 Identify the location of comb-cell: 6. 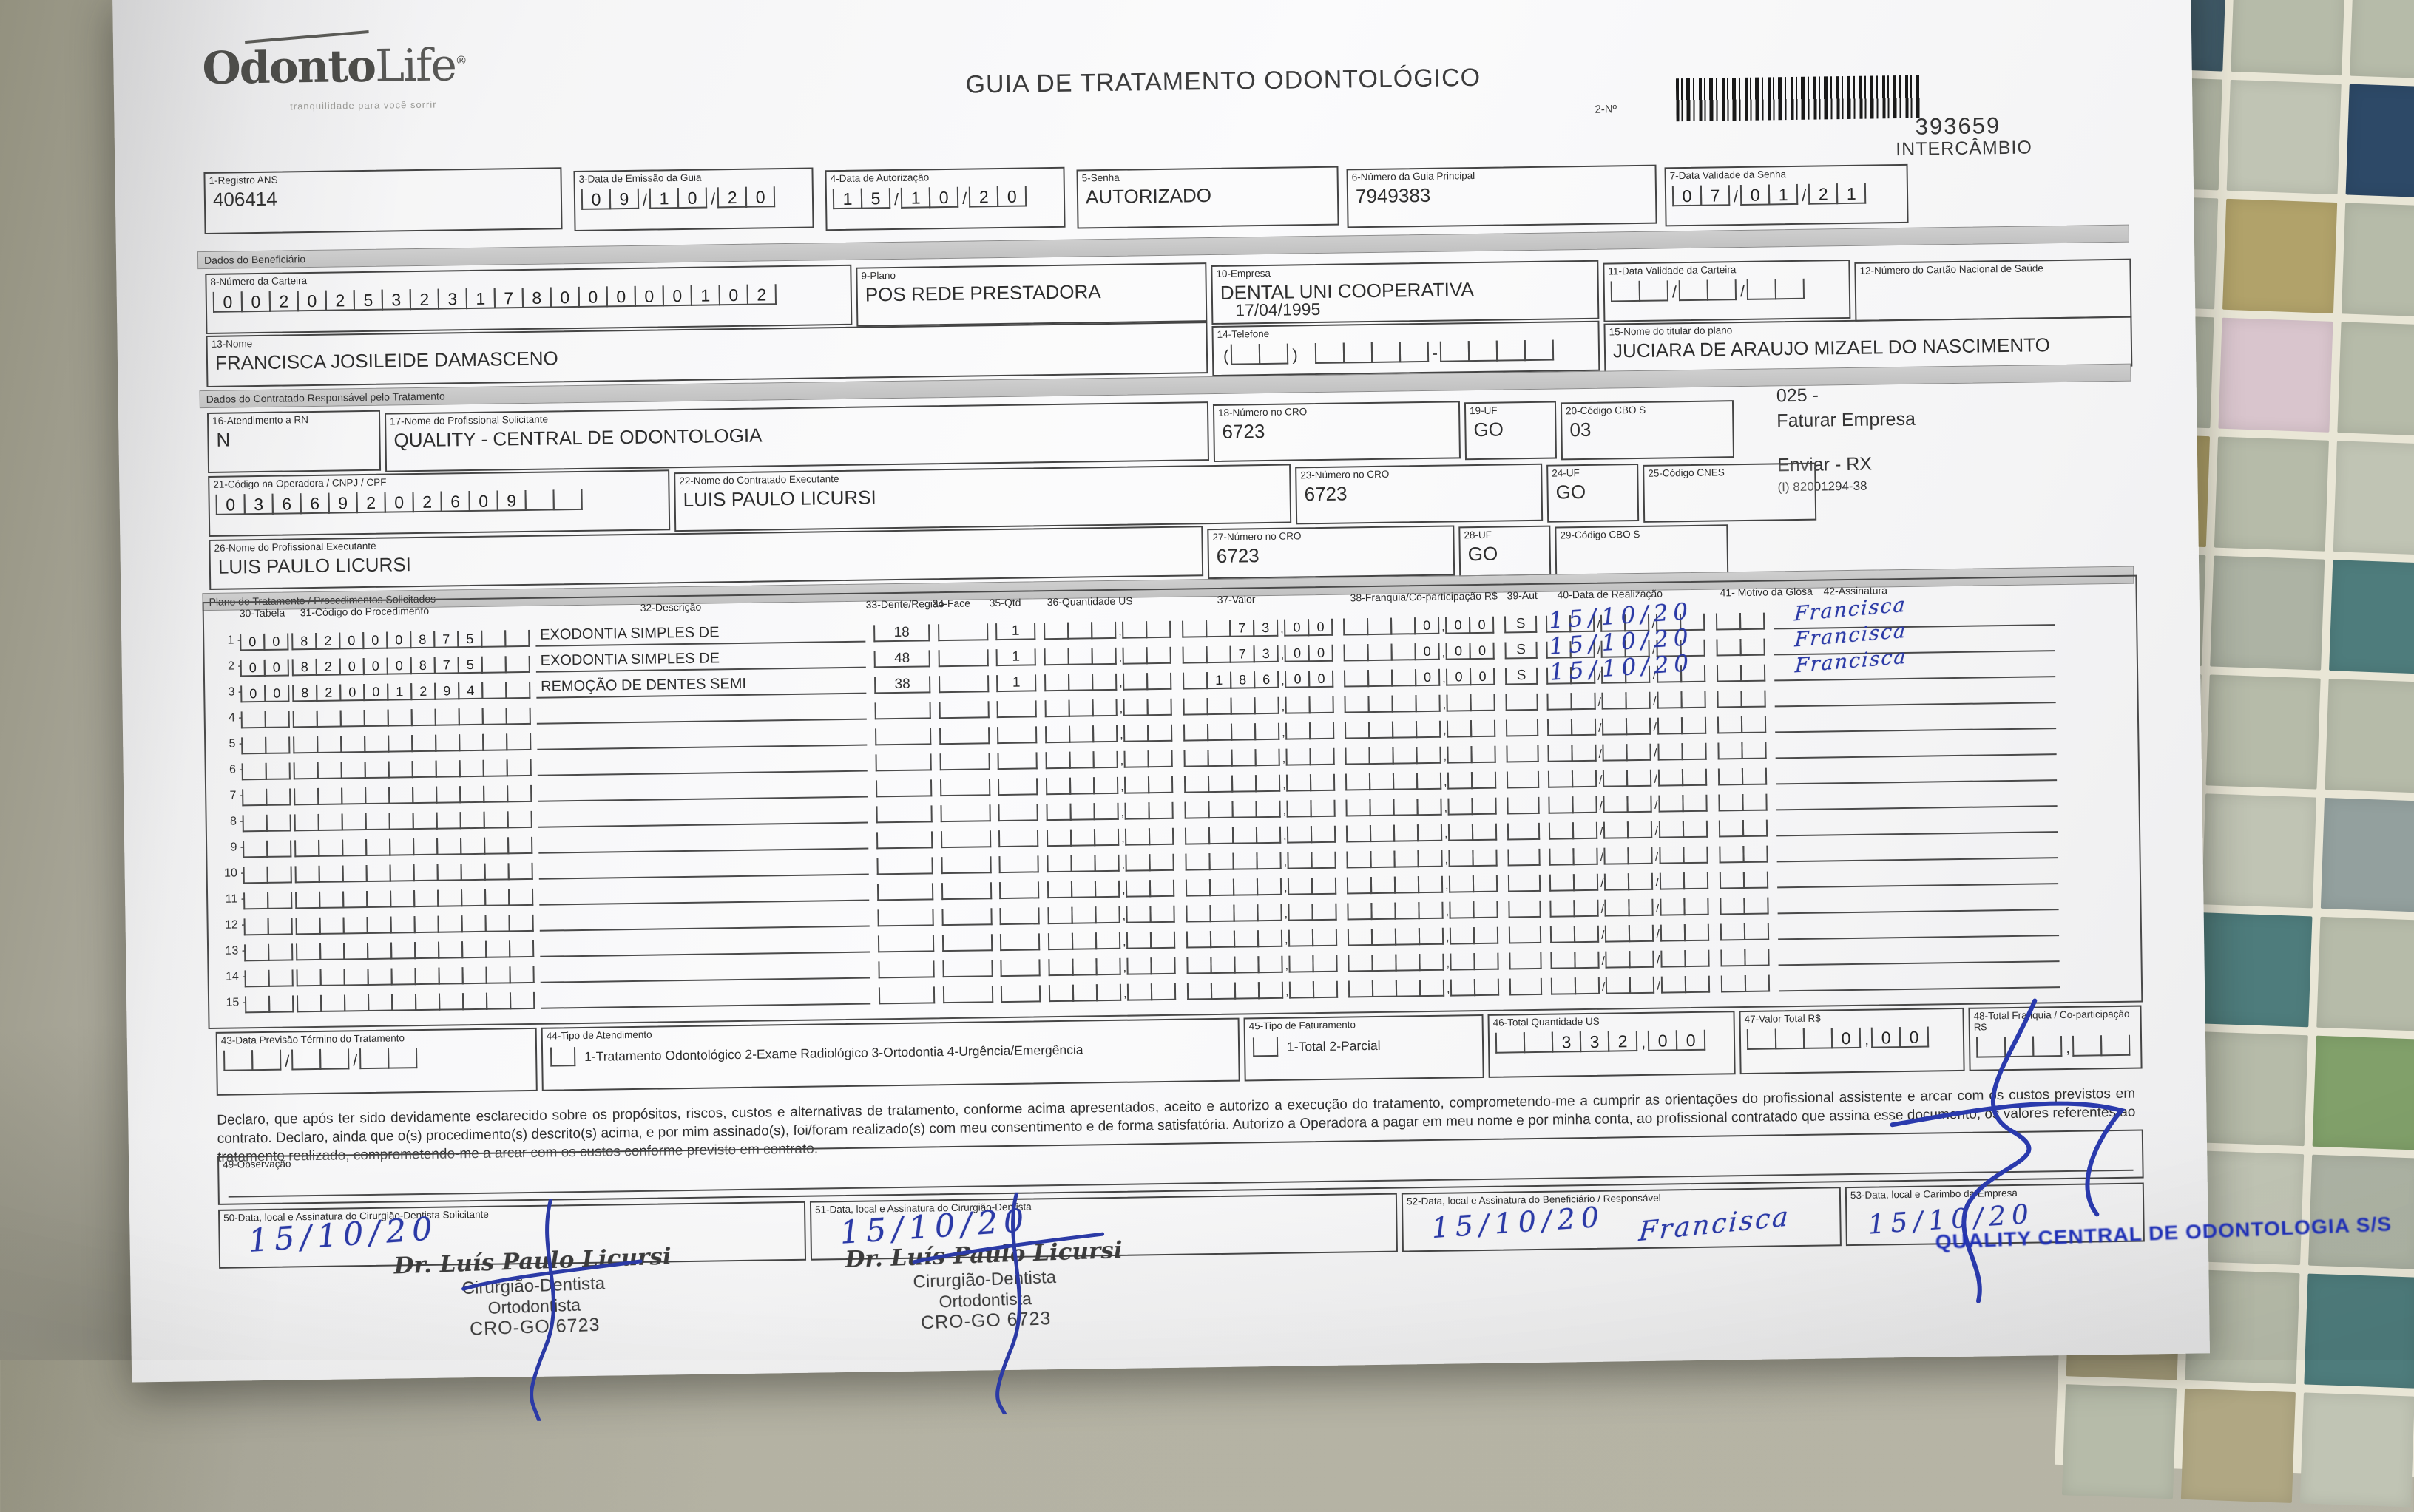
(314, 504).